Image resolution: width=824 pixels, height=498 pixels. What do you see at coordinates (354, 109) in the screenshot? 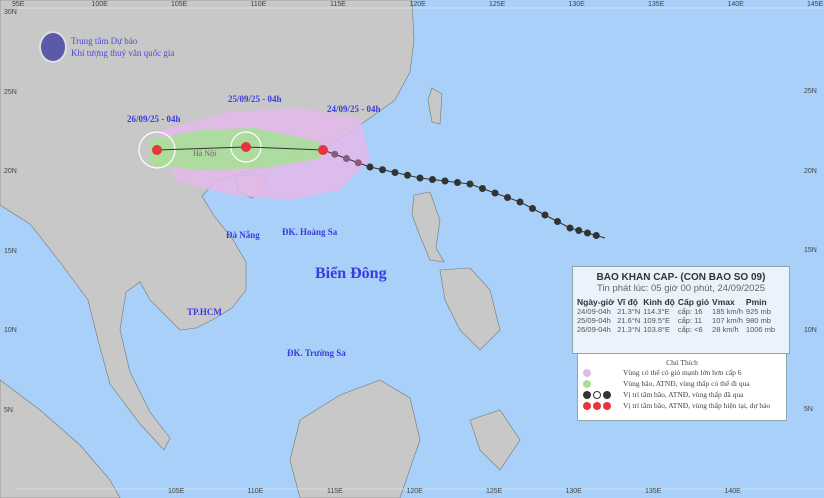
I see `track-label: 24/09/25 - 04h` at bounding box center [354, 109].